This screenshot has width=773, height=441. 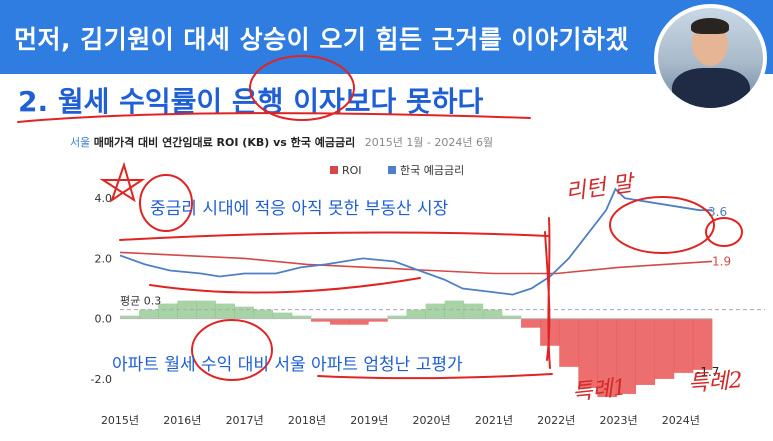 What do you see at coordinates (369, 420) in the screenshot?
I see `x-tick-label: 2019년` at bounding box center [369, 420].